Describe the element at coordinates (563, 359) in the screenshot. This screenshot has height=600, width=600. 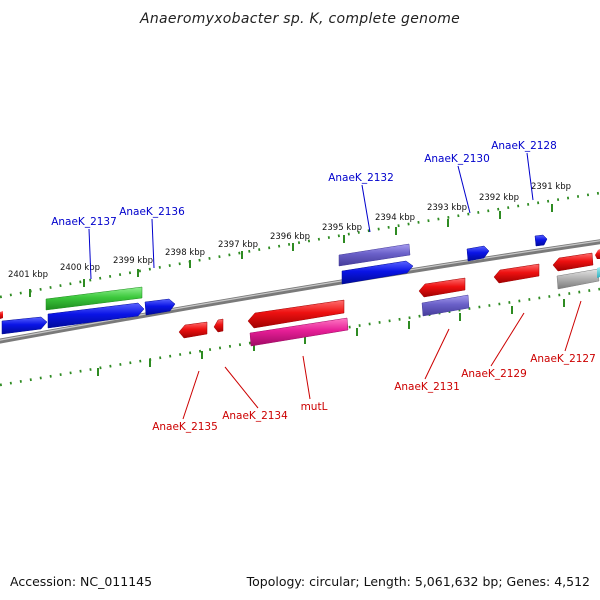
I see `gene-label-anaek-2127: AnaeK_2127` at that location.